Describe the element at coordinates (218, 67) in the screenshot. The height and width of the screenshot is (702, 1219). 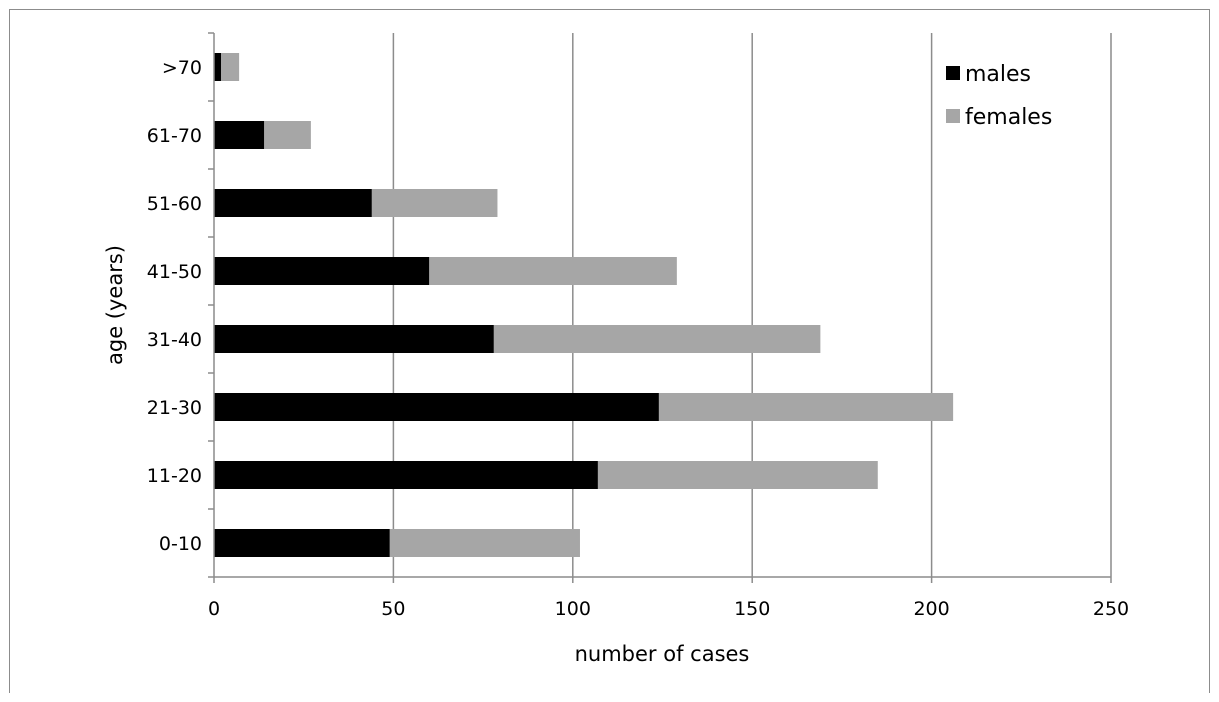
I see `bar-males->70` at that location.